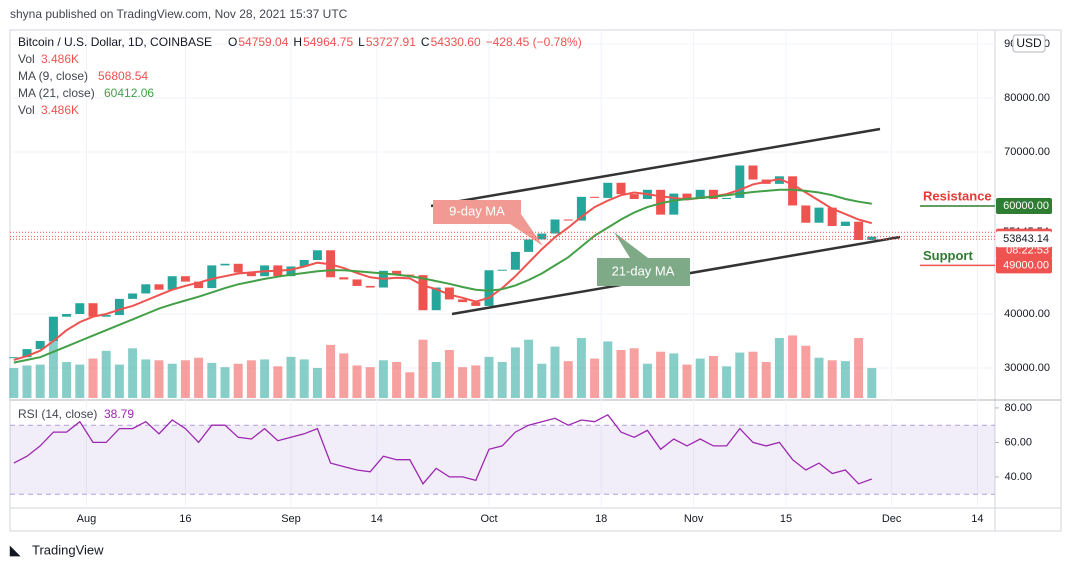 Image resolution: width=1071 pixels, height=568 pixels. What do you see at coordinates (297, 42) in the screenshot?
I see `ohlc-key: H` at bounding box center [297, 42].